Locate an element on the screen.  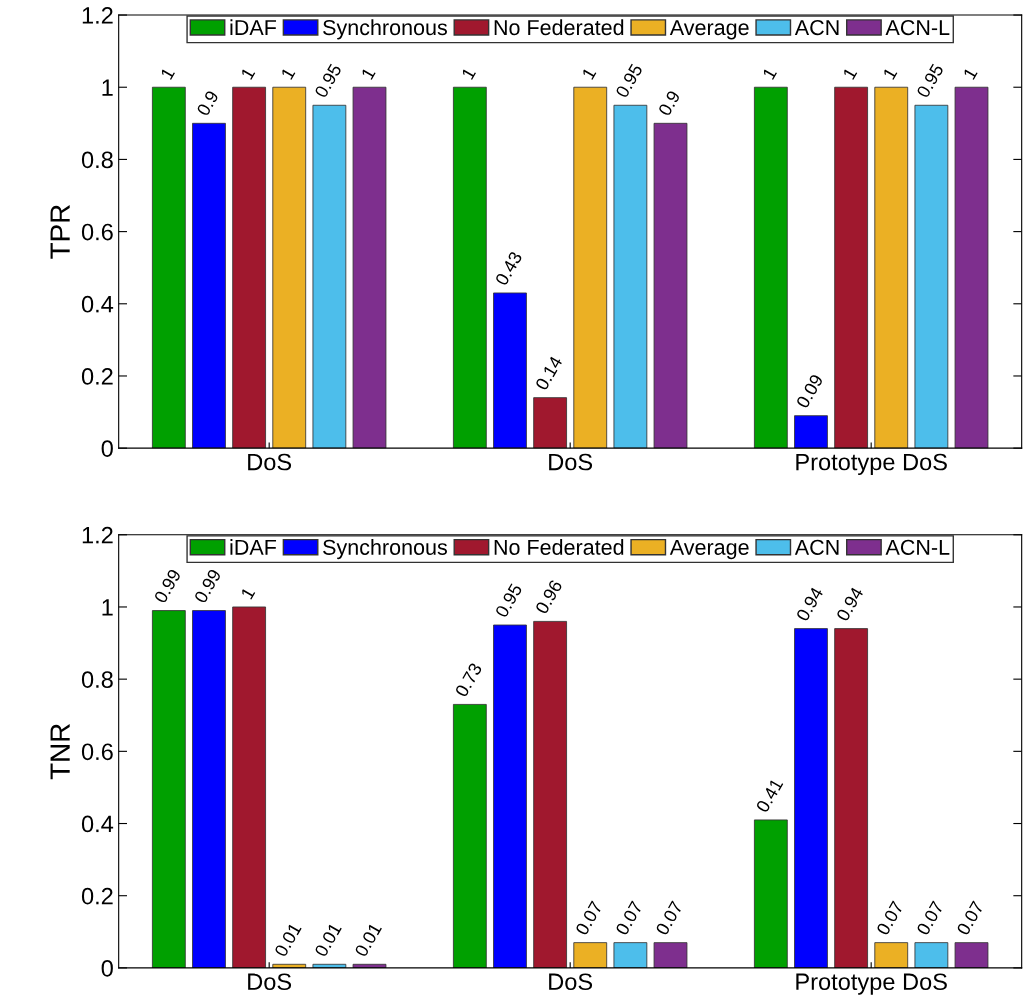
y-axis-title: TNR is located at coordinates (60, 752).